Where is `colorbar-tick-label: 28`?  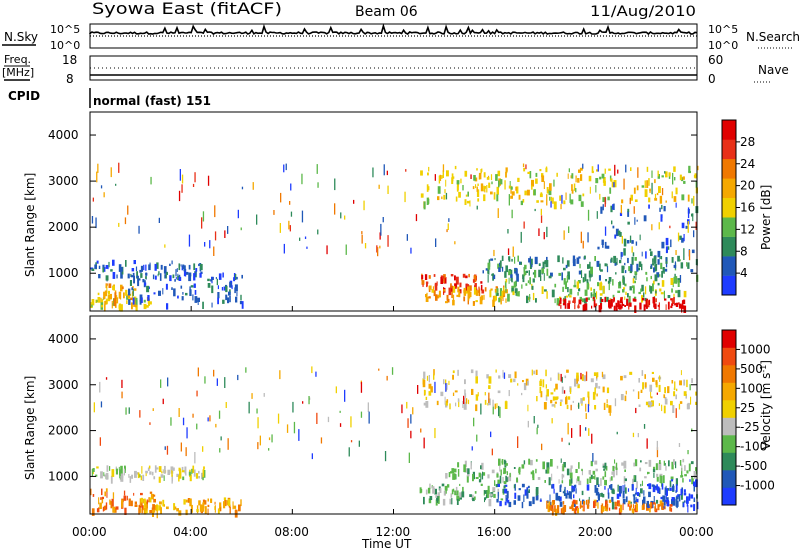
colorbar-tick-label: 28 is located at coordinates (747, 142).